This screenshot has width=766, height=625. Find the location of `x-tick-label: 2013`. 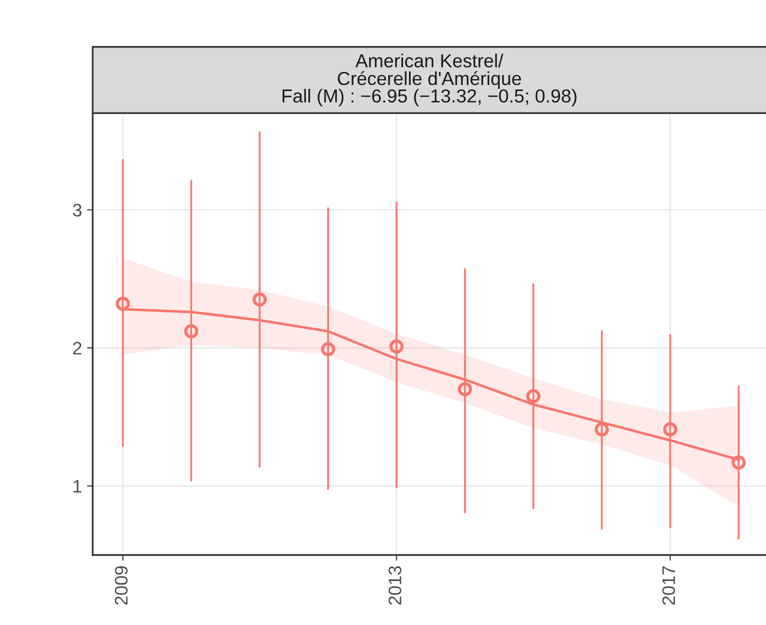

x-tick-label: 2013 is located at coordinates (395, 585).